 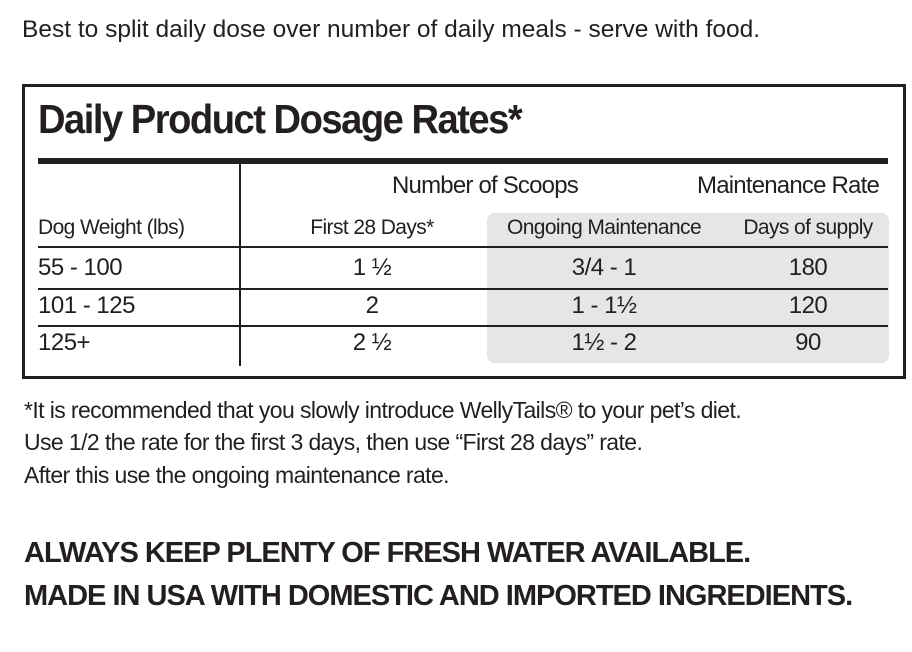 What do you see at coordinates (372, 267) in the screenshot?
I see `cell-first-28: 1 ½` at bounding box center [372, 267].